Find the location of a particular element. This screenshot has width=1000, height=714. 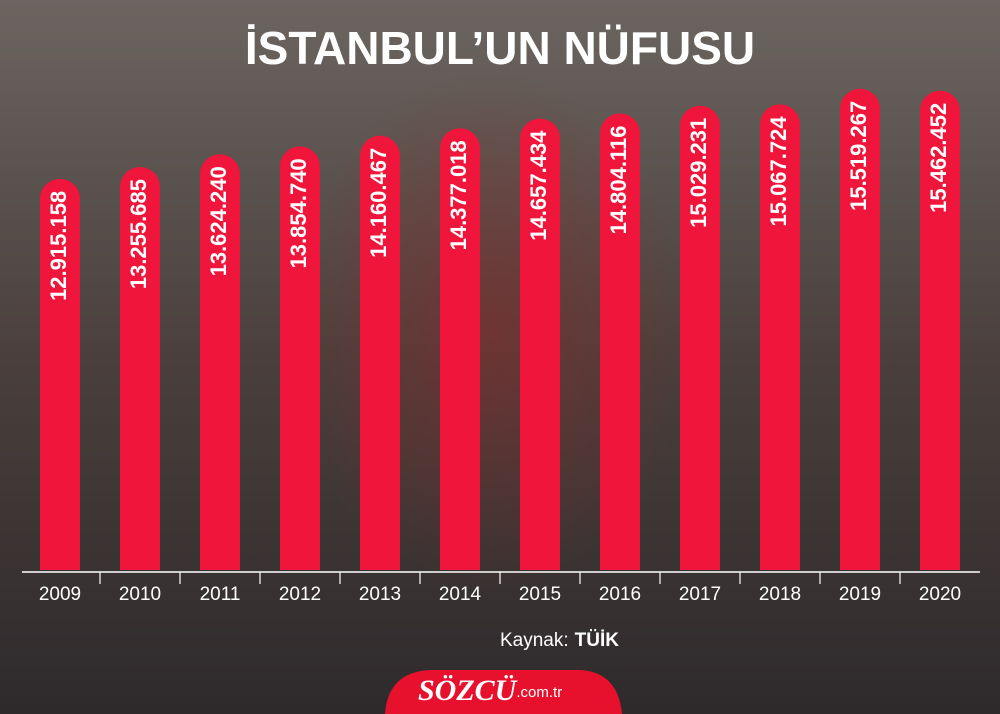

value-label: 15.029.231 is located at coordinates (698, 173).